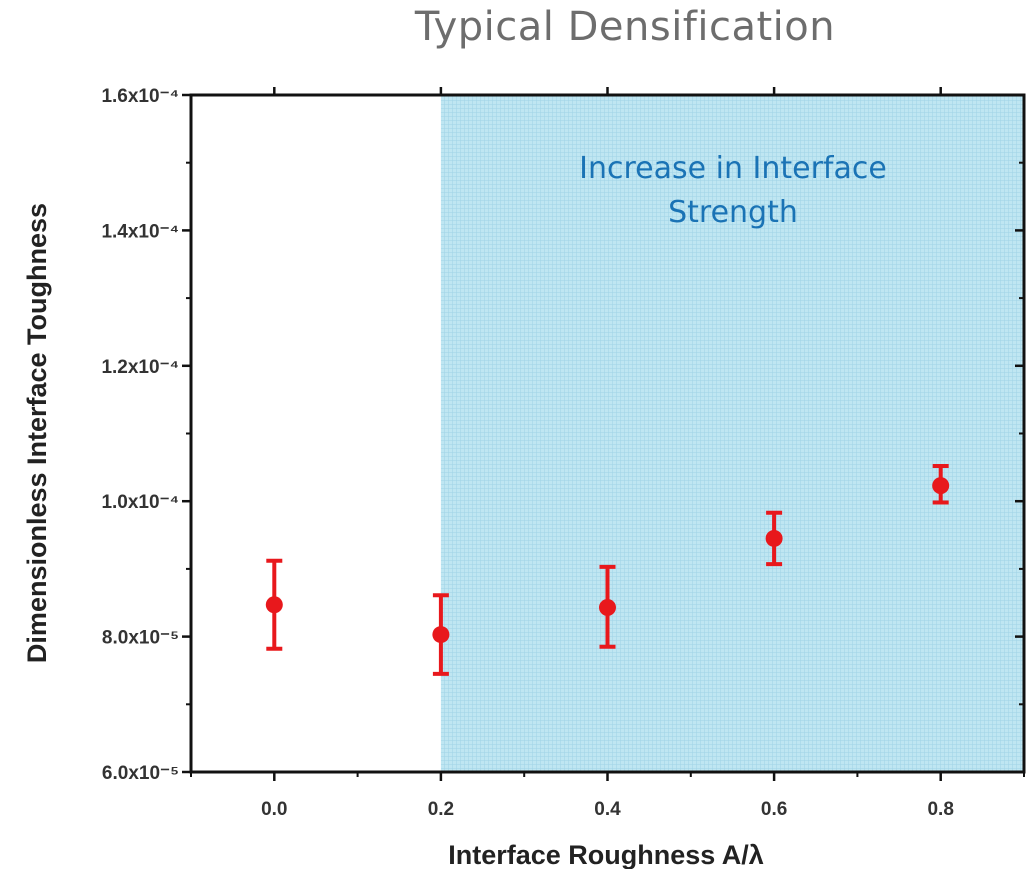  What do you see at coordinates (140, 231) in the screenshot?
I see `y-tick-label: 1.4x10⁻⁴` at bounding box center [140, 231].